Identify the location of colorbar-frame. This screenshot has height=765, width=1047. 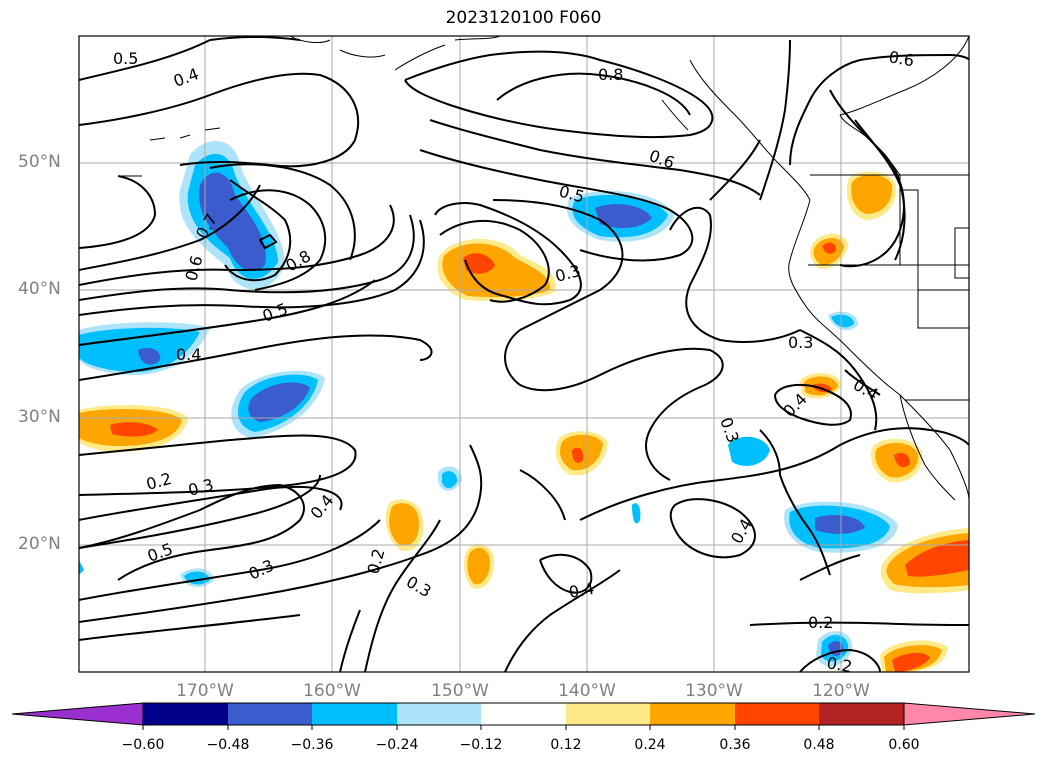
(523, 714).